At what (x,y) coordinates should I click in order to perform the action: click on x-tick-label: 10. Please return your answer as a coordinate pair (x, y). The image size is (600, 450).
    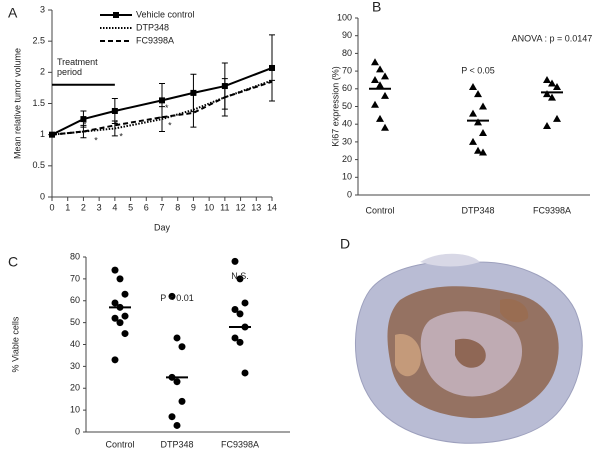
    Looking at the image, I should click on (209, 207).